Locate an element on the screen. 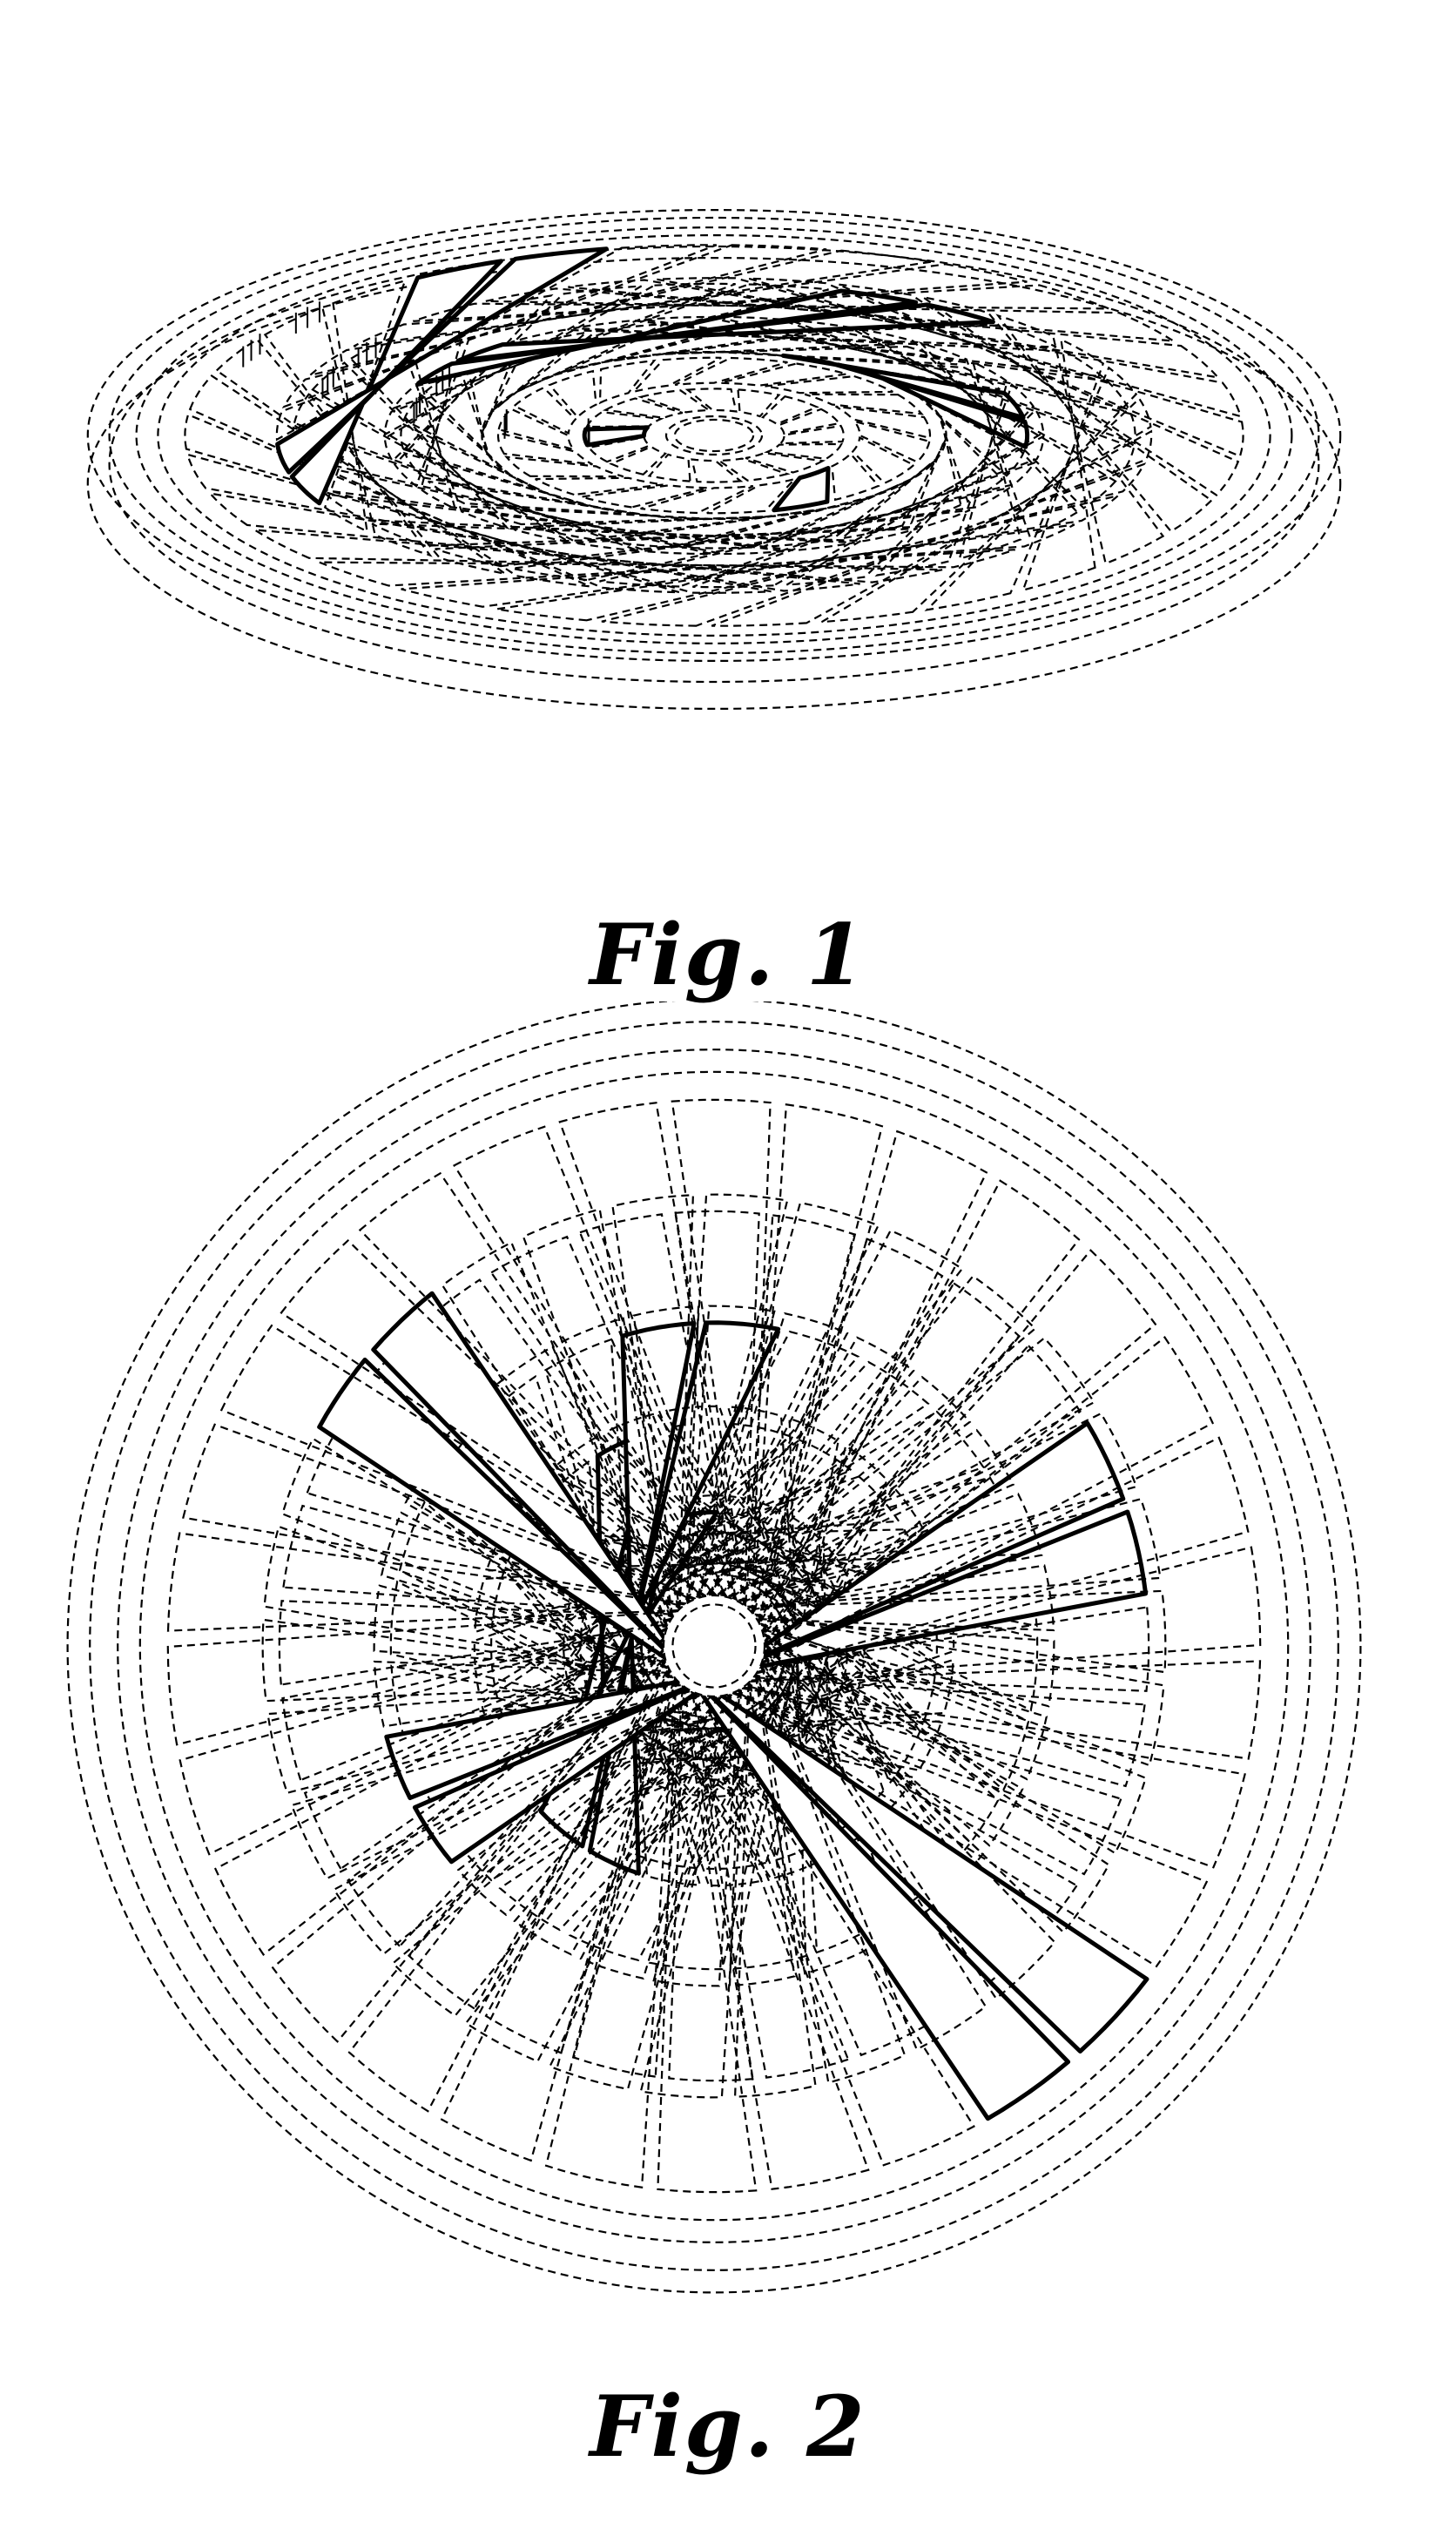 The width and height of the screenshot is (1456, 2529). fig-1-caption: Fig. 1 is located at coordinates (728, 955).